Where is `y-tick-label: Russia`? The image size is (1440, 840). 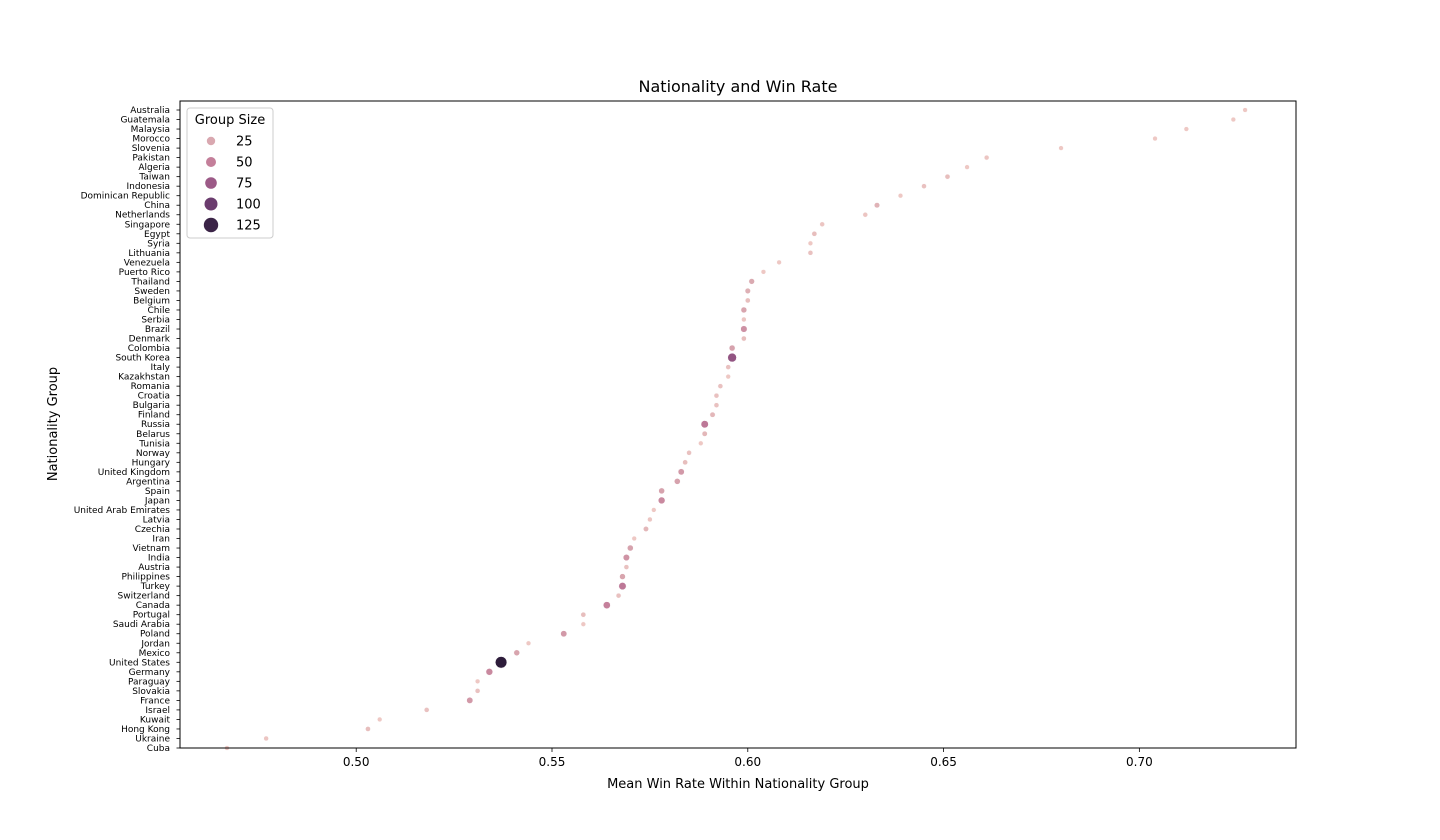 y-tick-label: Russia is located at coordinates (155, 425).